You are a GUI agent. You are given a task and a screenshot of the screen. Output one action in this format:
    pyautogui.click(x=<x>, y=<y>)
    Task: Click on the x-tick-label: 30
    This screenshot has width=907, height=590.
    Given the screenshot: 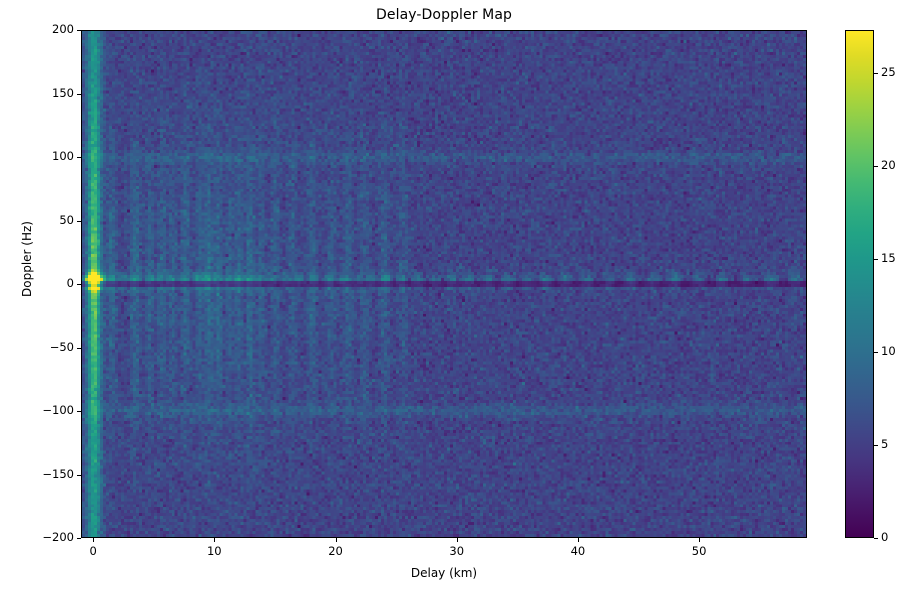 What is the action you would take?
    pyautogui.click(x=457, y=551)
    